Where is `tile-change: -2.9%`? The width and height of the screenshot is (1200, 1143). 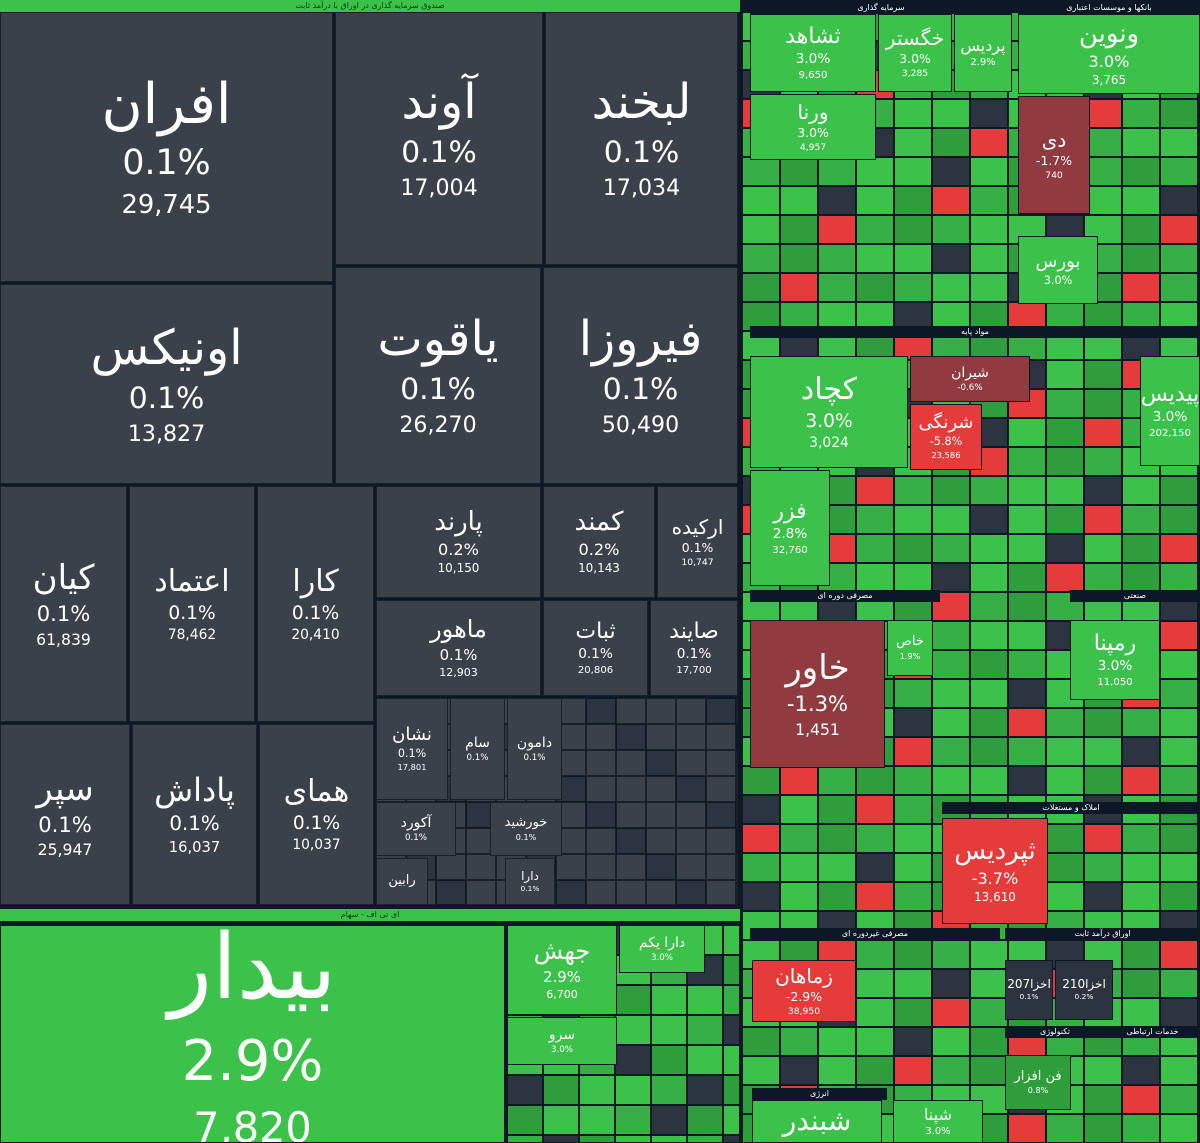
tile-change: -2.9% is located at coordinates (804, 997).